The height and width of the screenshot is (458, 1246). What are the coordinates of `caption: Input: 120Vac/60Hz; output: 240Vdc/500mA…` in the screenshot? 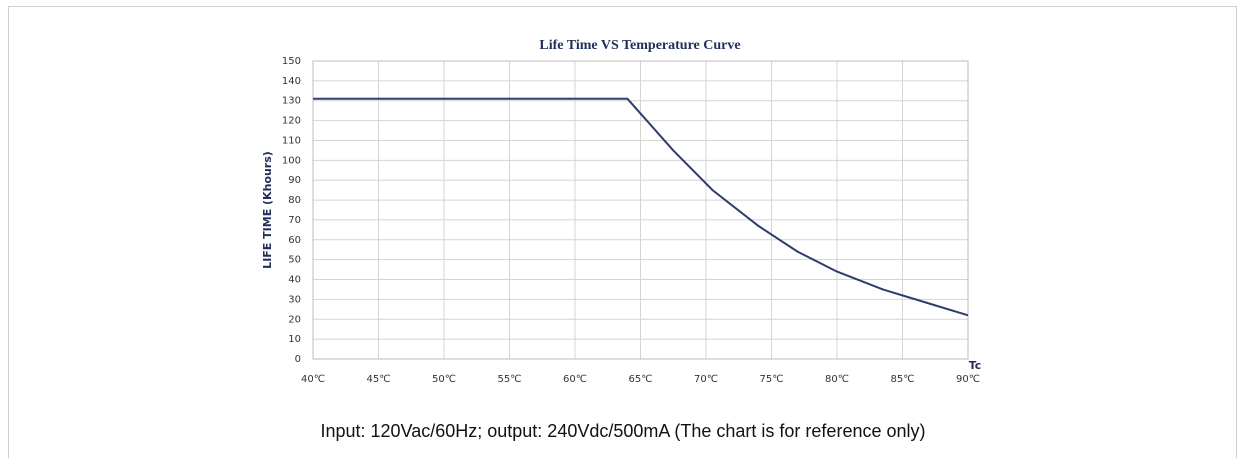 It's located at (623, 431).